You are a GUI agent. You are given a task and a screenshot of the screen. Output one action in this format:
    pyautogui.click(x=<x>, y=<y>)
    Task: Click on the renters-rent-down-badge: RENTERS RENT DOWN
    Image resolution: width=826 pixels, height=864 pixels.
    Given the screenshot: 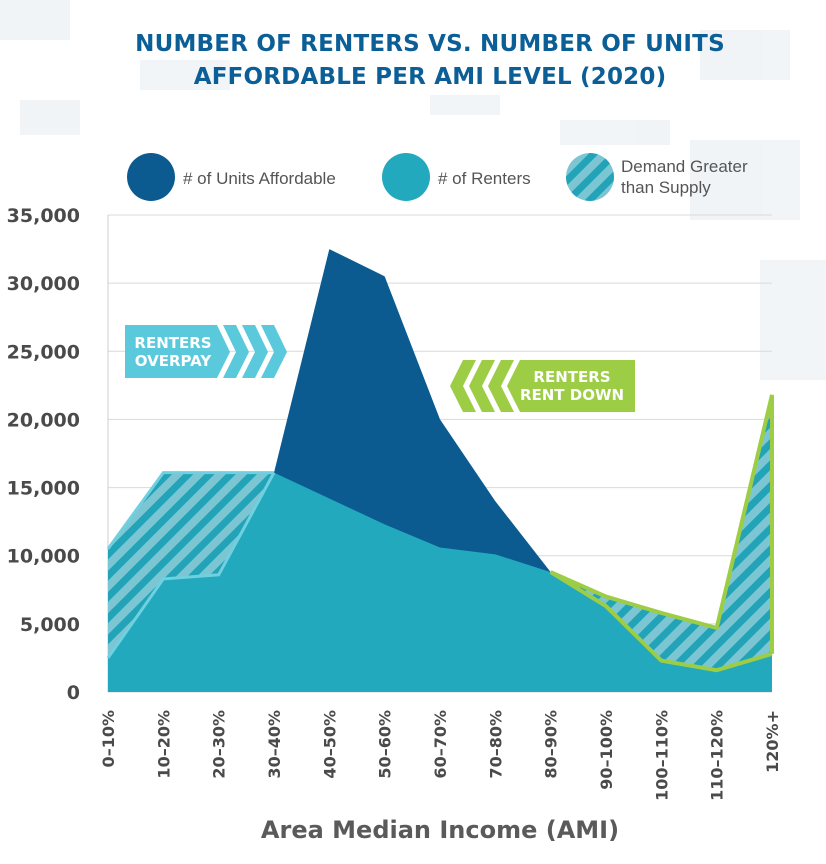 What is the action you would take?
    pyautogui.click(x=542, y=386)
    